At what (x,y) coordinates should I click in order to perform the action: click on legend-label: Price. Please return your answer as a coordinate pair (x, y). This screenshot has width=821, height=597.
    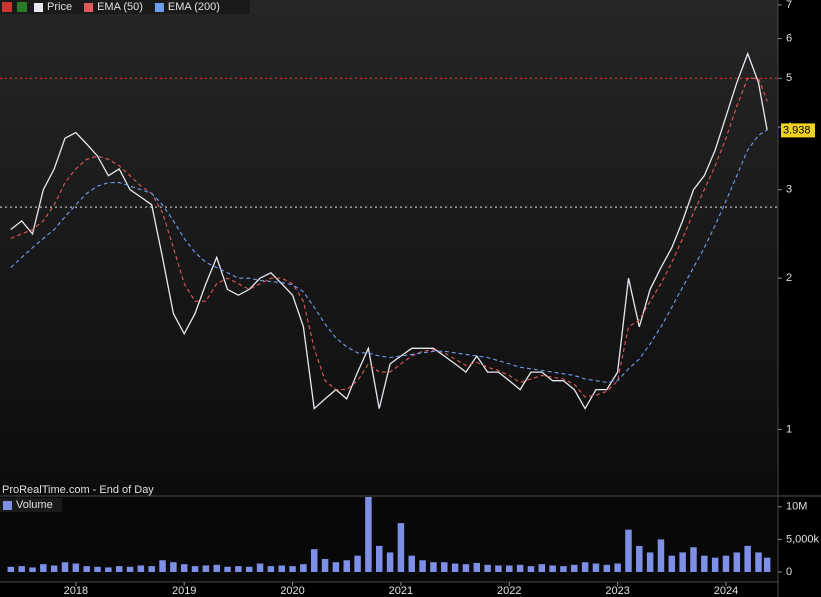
    Looking at the image, I should click on (59, 7).